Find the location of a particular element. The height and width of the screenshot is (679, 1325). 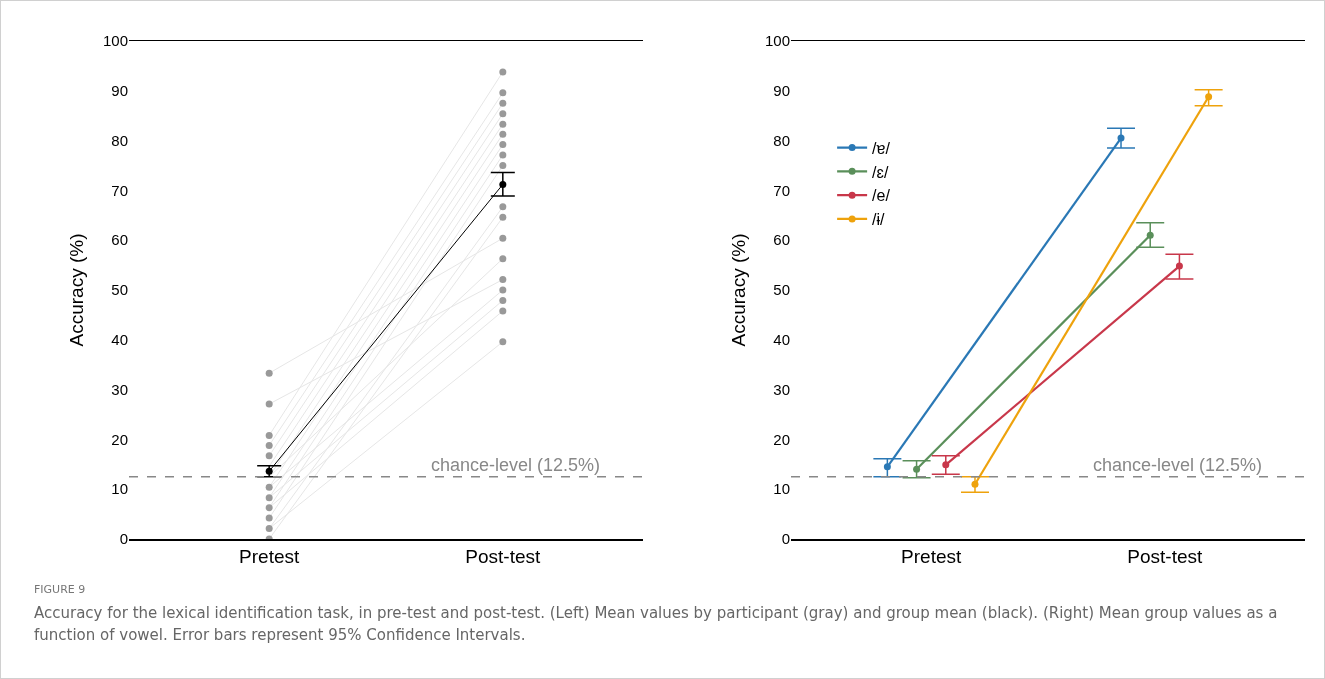

caption: FIGURE 9 is located at coordinates (60, 589).